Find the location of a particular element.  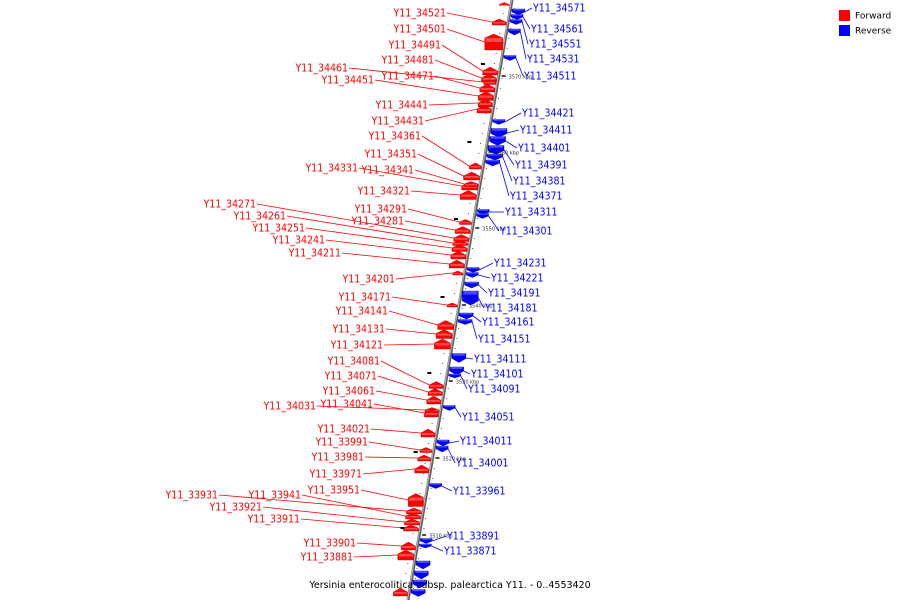

forward-gene-Y11_34351-shade is located at coordinates (471, 177).